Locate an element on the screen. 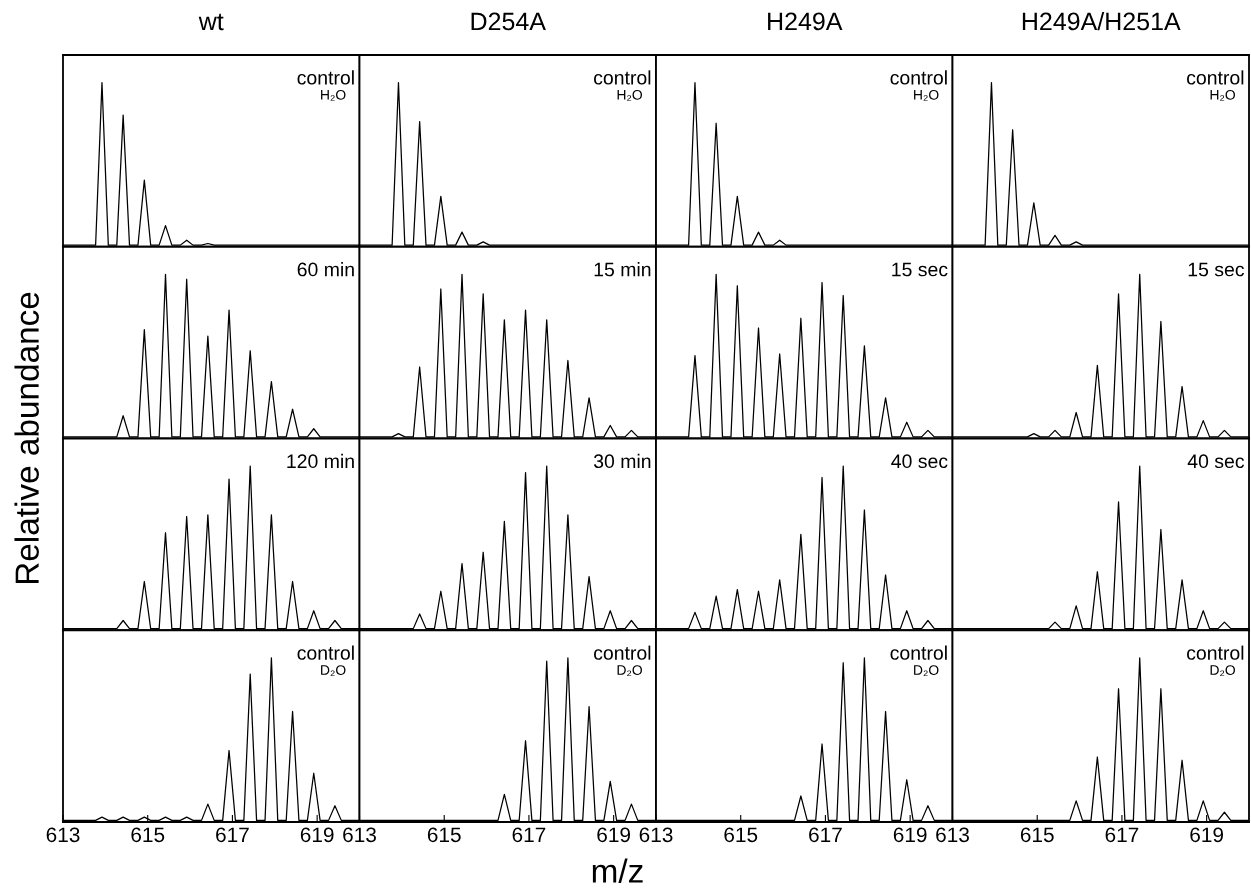 Image resolution: width=1251 pixels, height=894 pixels. chart-title: H249A/H251A is located at coordinates (1101, 21).